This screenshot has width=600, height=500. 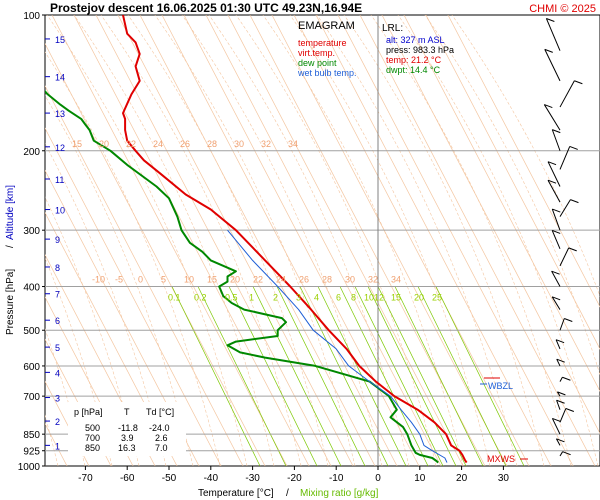 I want to click on table-cell: -24.0, so click(x=159, y=428).